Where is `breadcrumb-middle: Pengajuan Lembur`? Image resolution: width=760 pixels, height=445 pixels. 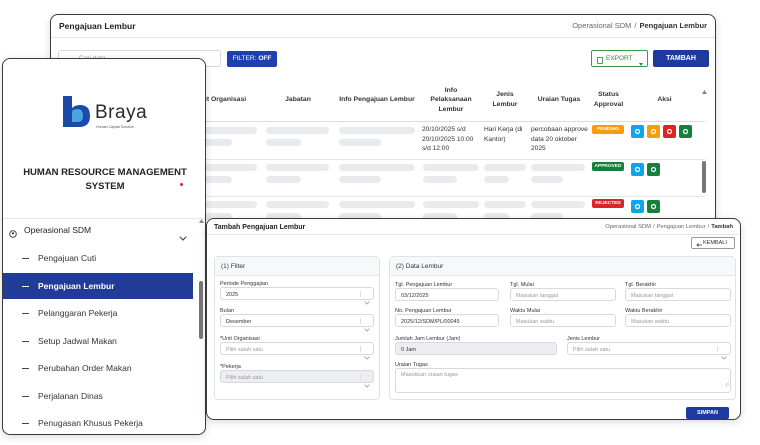 breadcrumb-middle: Pengajuan Lembur is located at coordinates (681, 227).